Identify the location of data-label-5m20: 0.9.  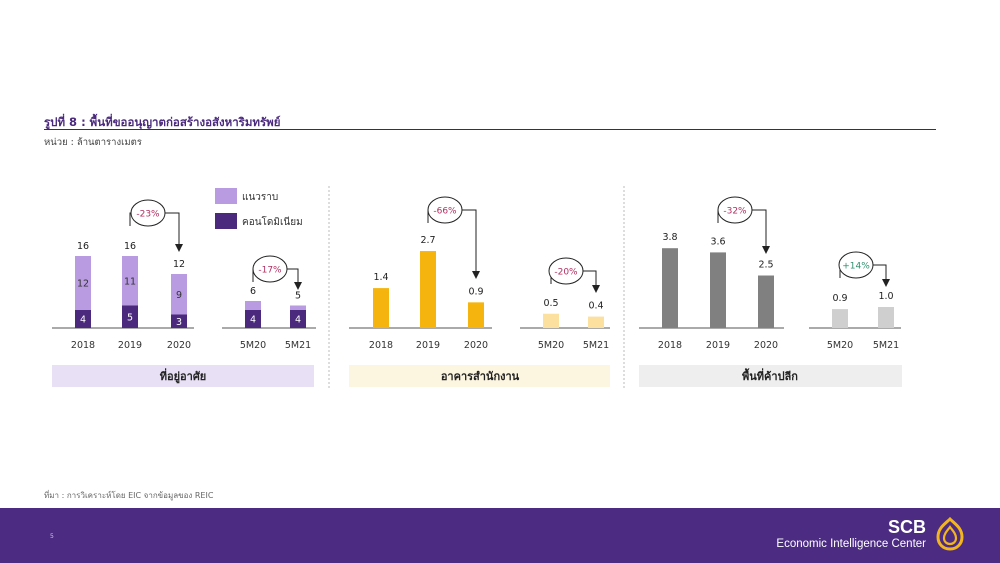
(839, 298).